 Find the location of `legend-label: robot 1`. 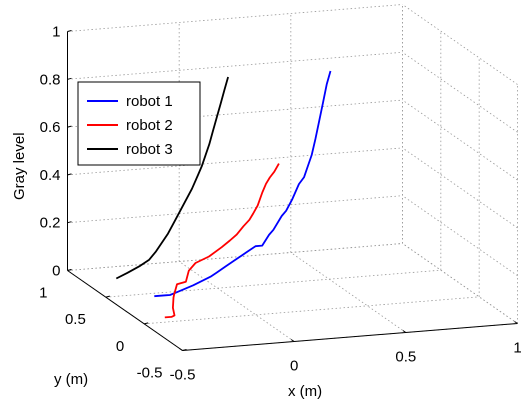

legend-label: robot 1 is located at coordinates (149, 101).